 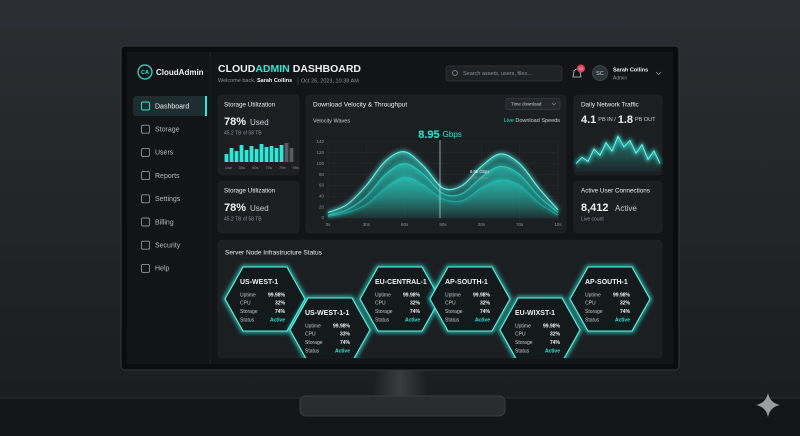 I want to click on y-tick-label: 140, so click(x=320, y=141).